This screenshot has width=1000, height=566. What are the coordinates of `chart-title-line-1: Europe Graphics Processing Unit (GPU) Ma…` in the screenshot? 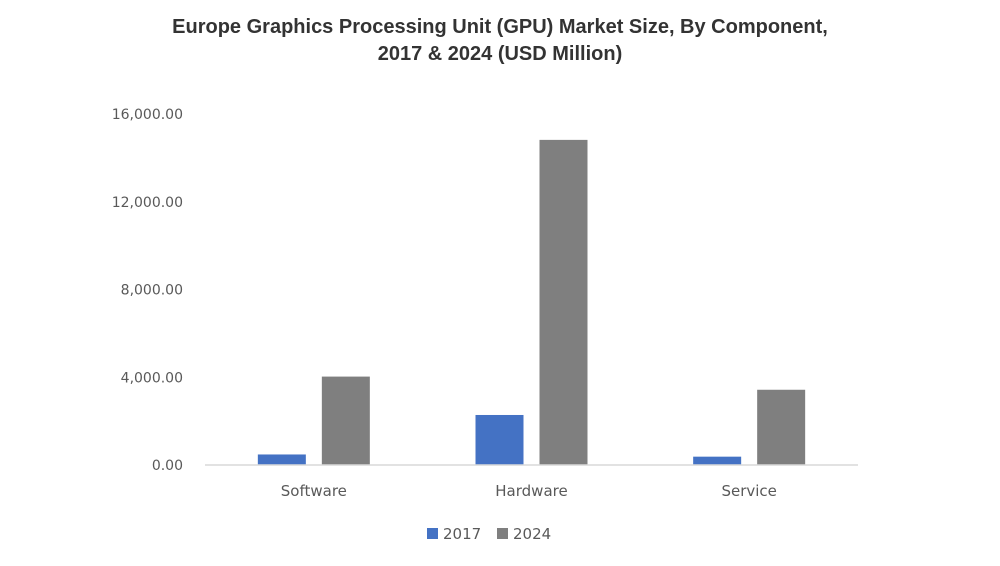 It's located at (500, 27).